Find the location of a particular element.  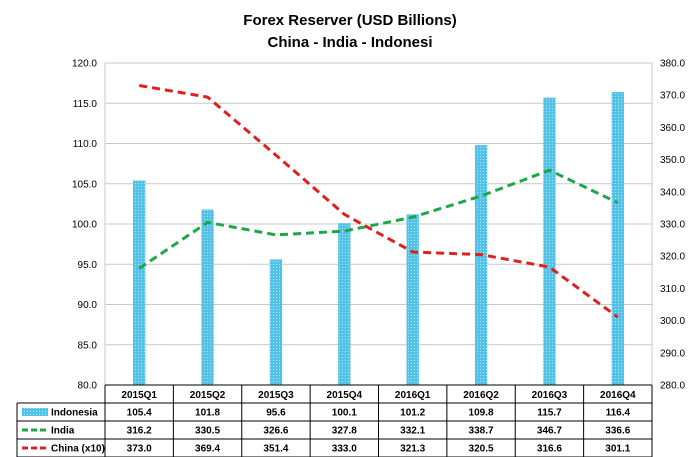

table-cell: 332.1 is located at coordinates (412, 431).